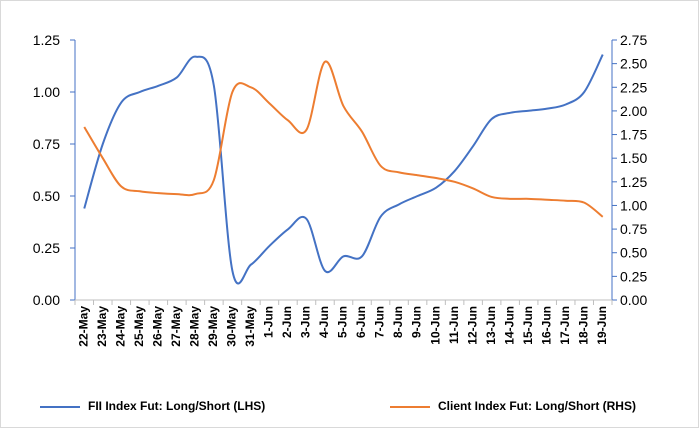 The image size is (699, 428). Describe the element at coordinates (46, 144) in the screenshot. I see `y-tick-label: 0.75` at that location.